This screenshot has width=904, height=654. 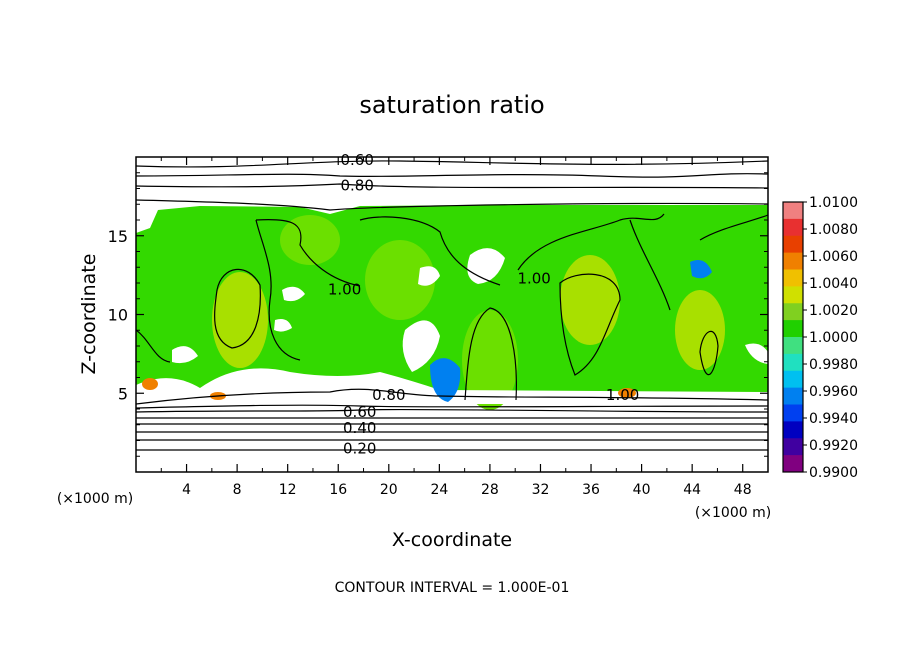 I want to click on x-tick-label: 48, so click(x=743, y=490).